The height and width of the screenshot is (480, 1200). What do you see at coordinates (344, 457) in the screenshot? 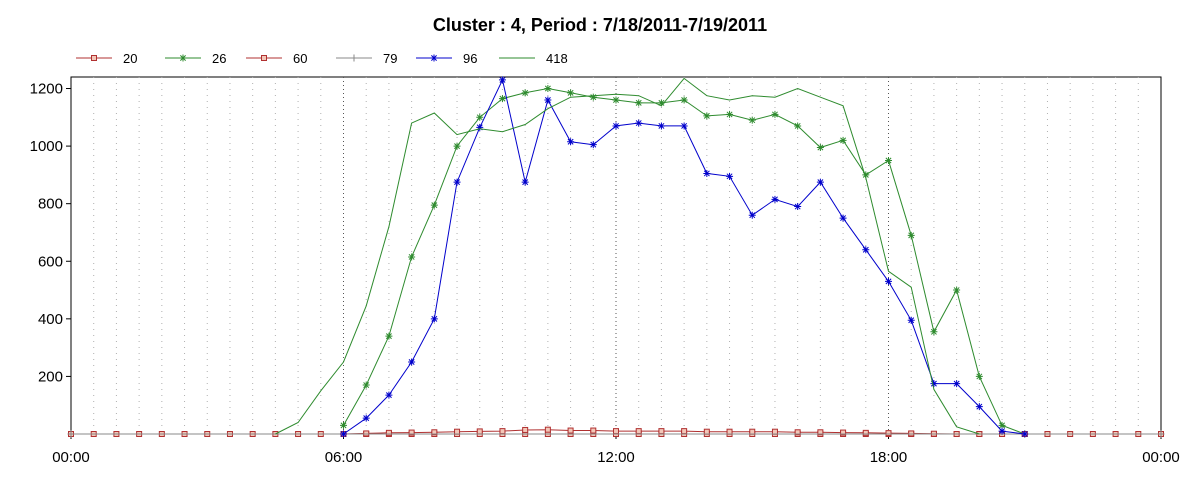
I see `x-tick-label: 06:00` at bounding box center [344, 457].